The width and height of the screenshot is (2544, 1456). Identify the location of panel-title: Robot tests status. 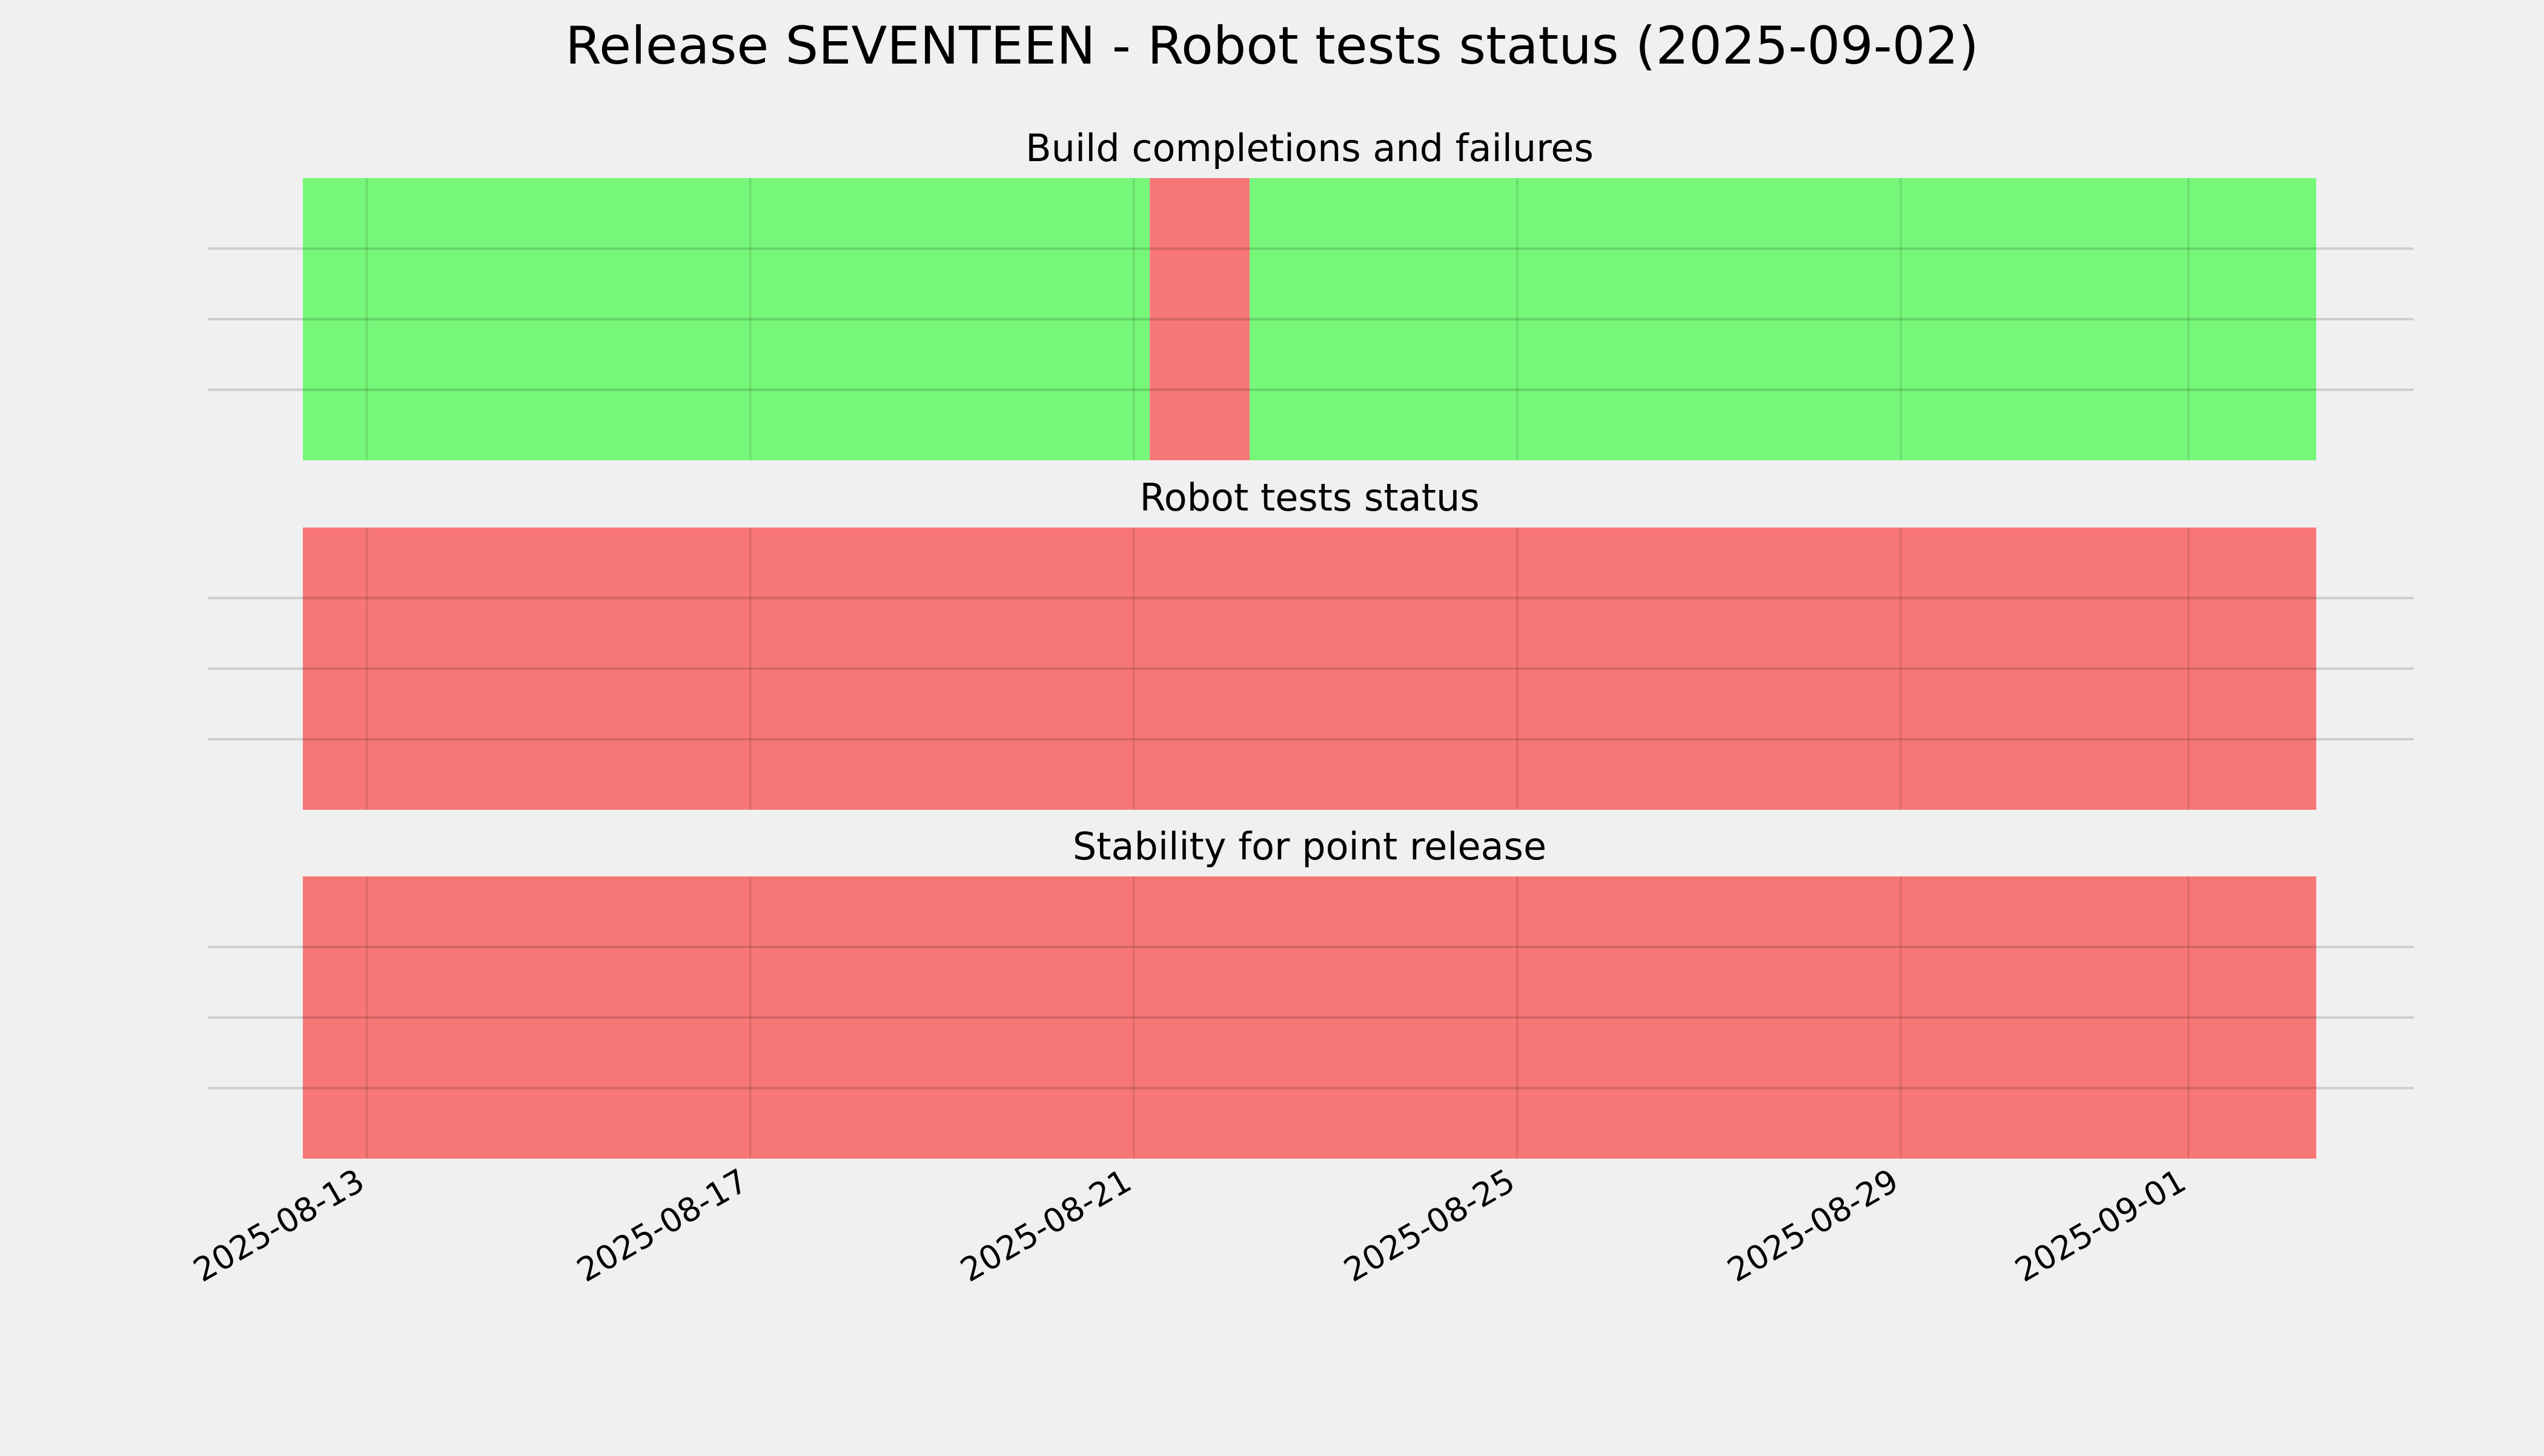
(1309, 497).